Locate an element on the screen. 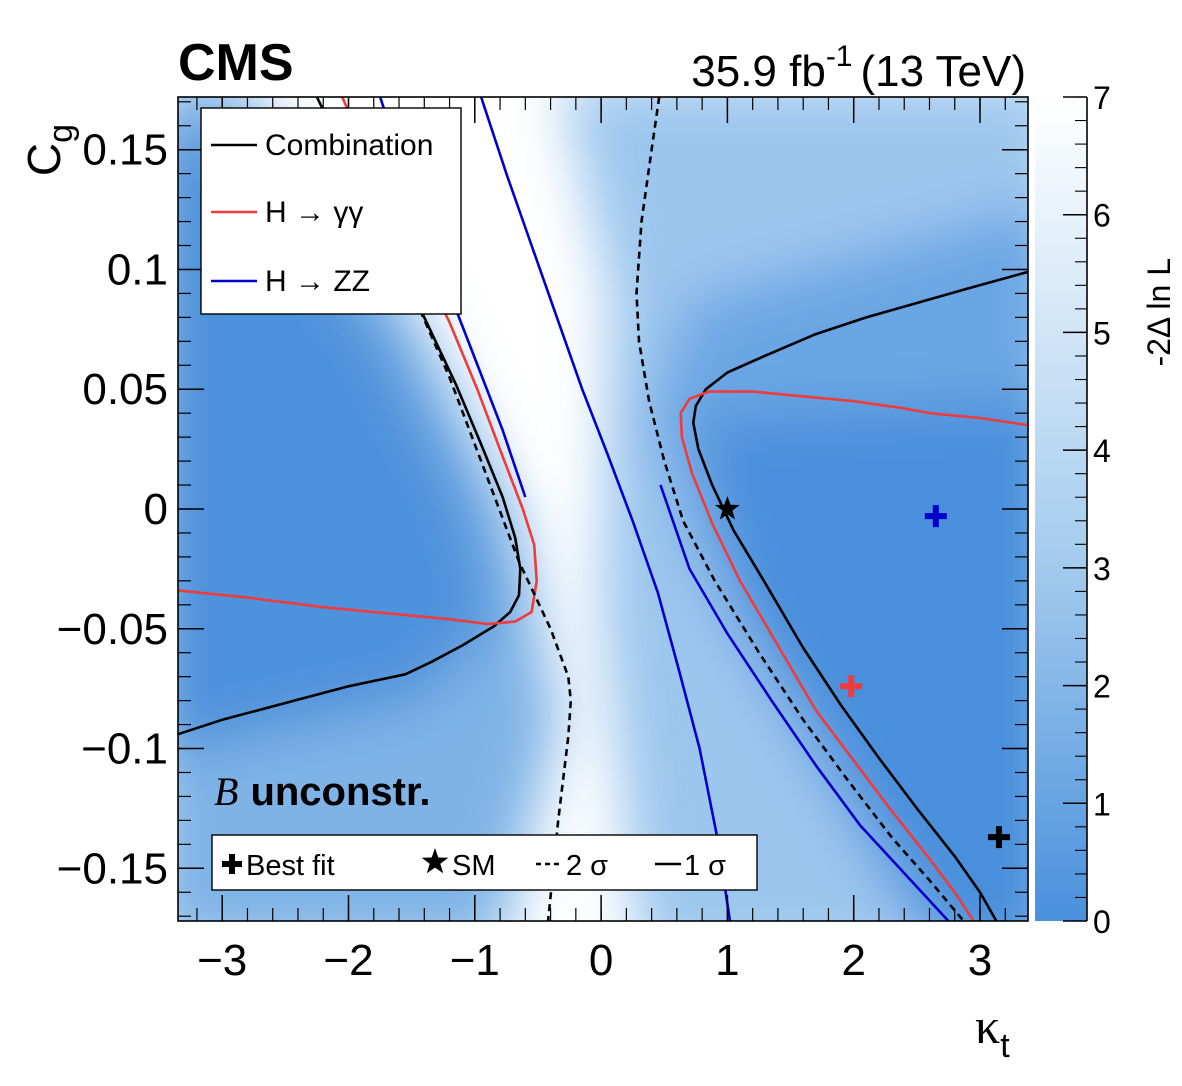  x-tick-label: −2 is located at coordinates (348, 960).